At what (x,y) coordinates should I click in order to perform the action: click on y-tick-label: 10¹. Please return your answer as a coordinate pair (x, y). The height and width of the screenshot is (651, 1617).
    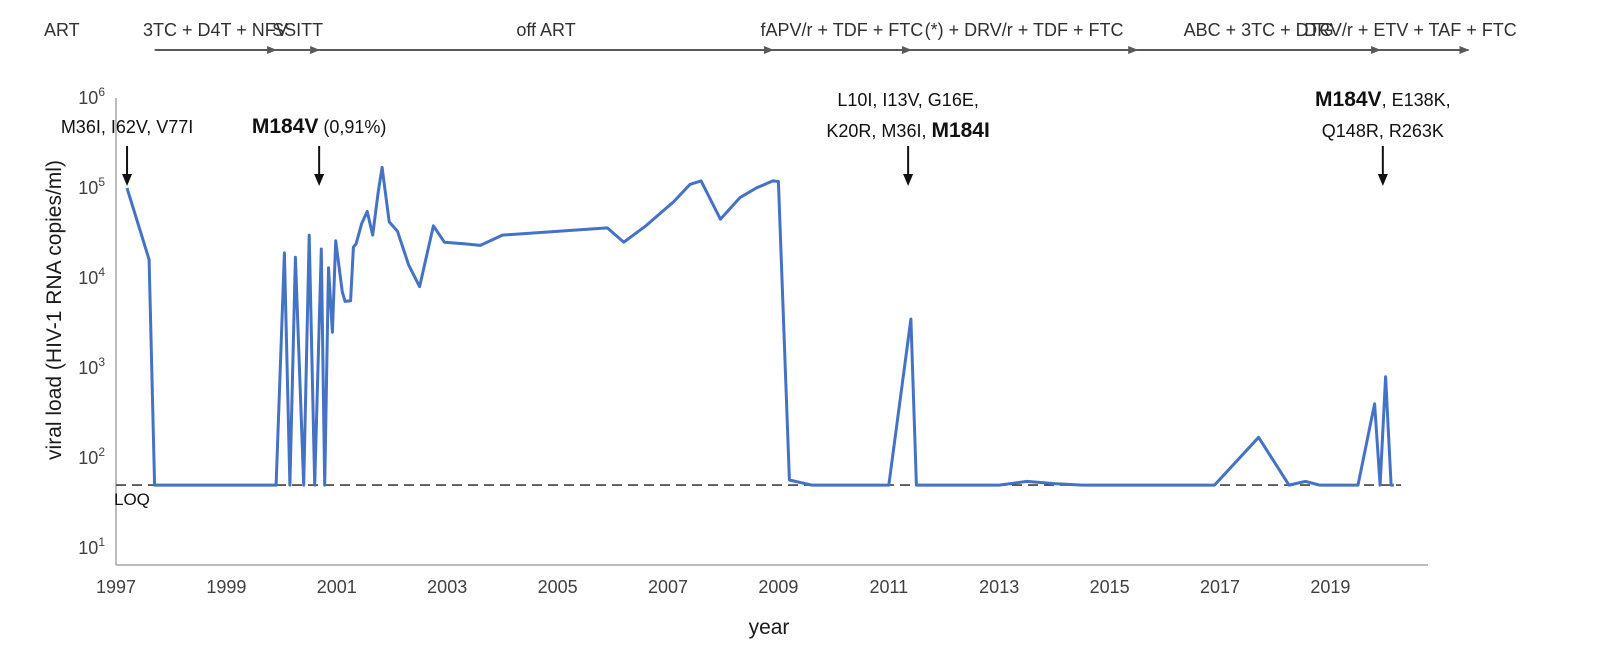
    Looking at the image, I should click on (91, 546).